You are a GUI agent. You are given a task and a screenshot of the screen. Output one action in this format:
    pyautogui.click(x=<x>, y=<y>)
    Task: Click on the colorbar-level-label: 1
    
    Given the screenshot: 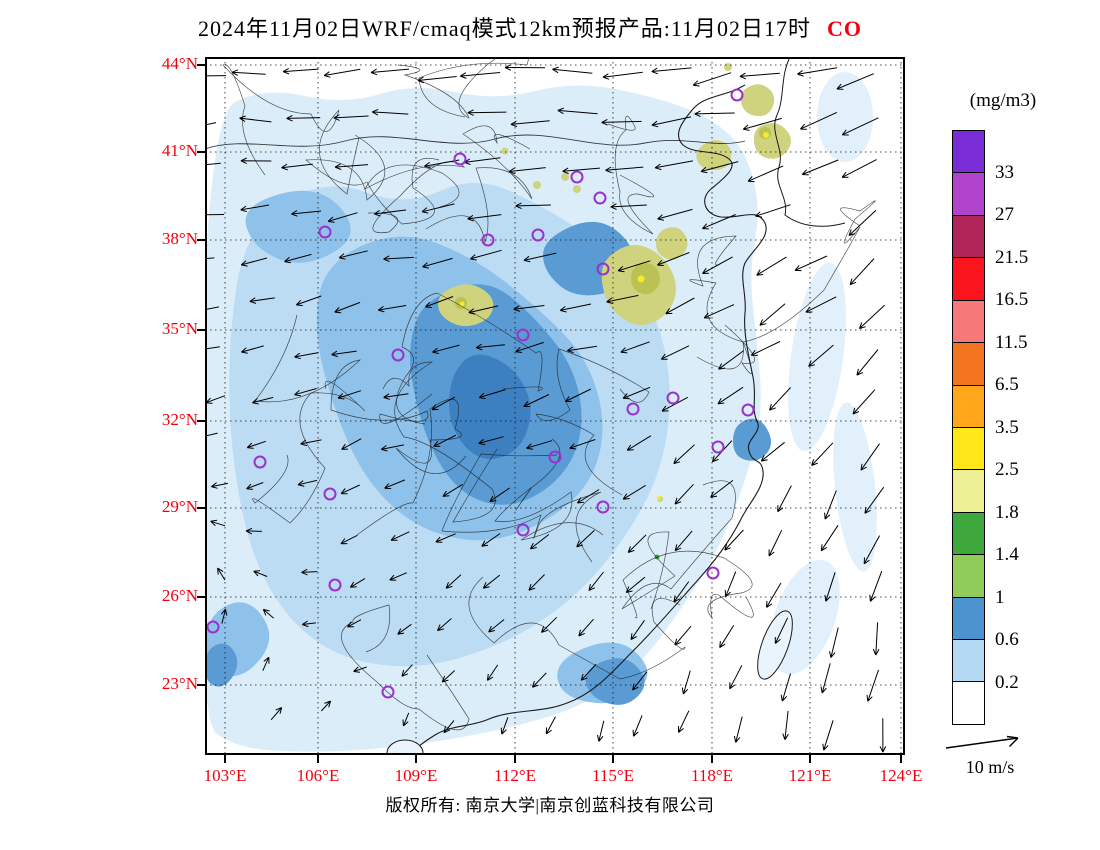 What is the action you would take?
    pyautogui.click(x=1000, y=597)
    